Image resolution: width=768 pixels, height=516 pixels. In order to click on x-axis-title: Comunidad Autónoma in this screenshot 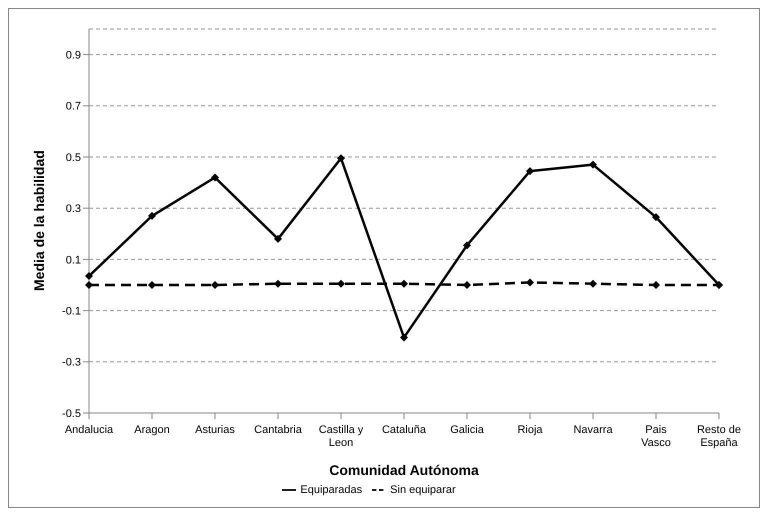, I will do `click(404, 470)`.